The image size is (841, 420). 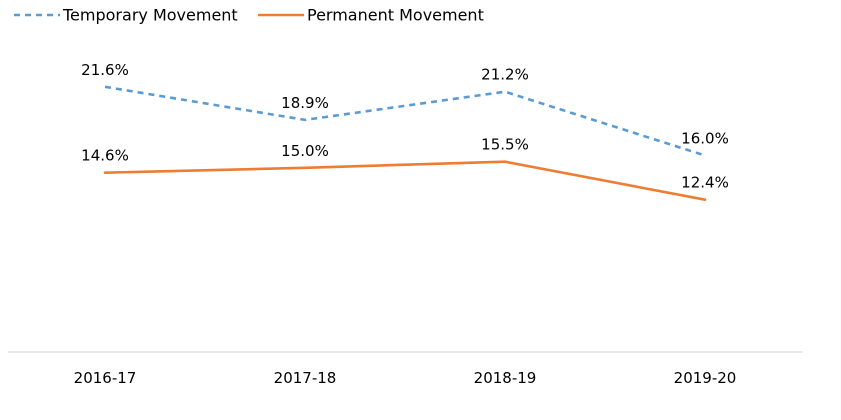 I want to click on temporary-data-label: 18.9%, so click(x=305, y=103).